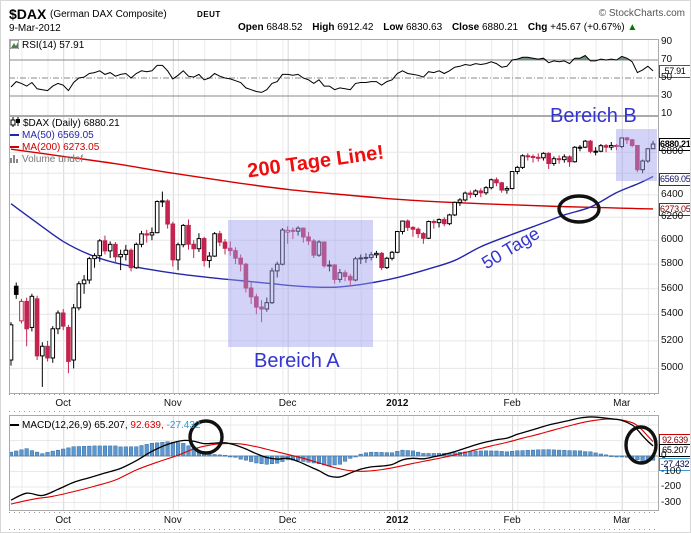 Image resolution: width=691 pixels, height=533 pixels. I want to click on volume-bars-icon, so click(14, 160).